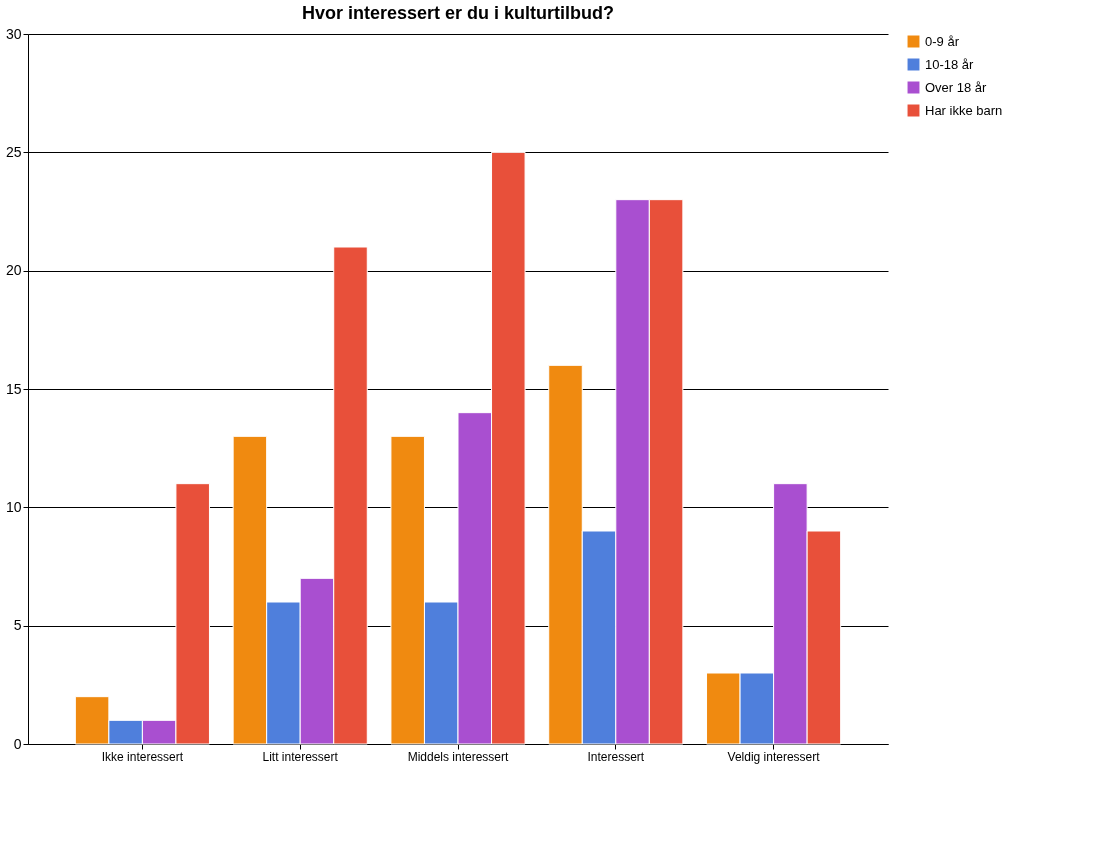 The height and width of the screenshot is (843, 1106). Describe the element at coordinates (142, 756) in the screenshot. I see `x-tick-label: Ikke interessert` at that location.